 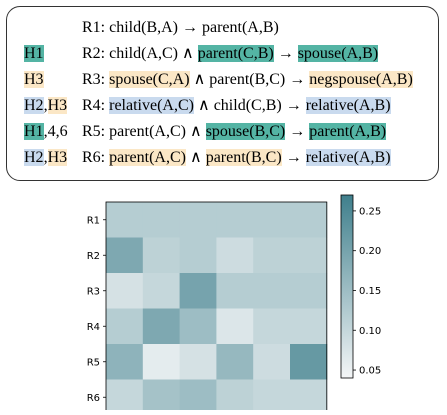 What do you see at coordinates (149, 79) in the screenshot?
I see `rule-atom: spouse(C,A)` at bounding box center [149, 79].